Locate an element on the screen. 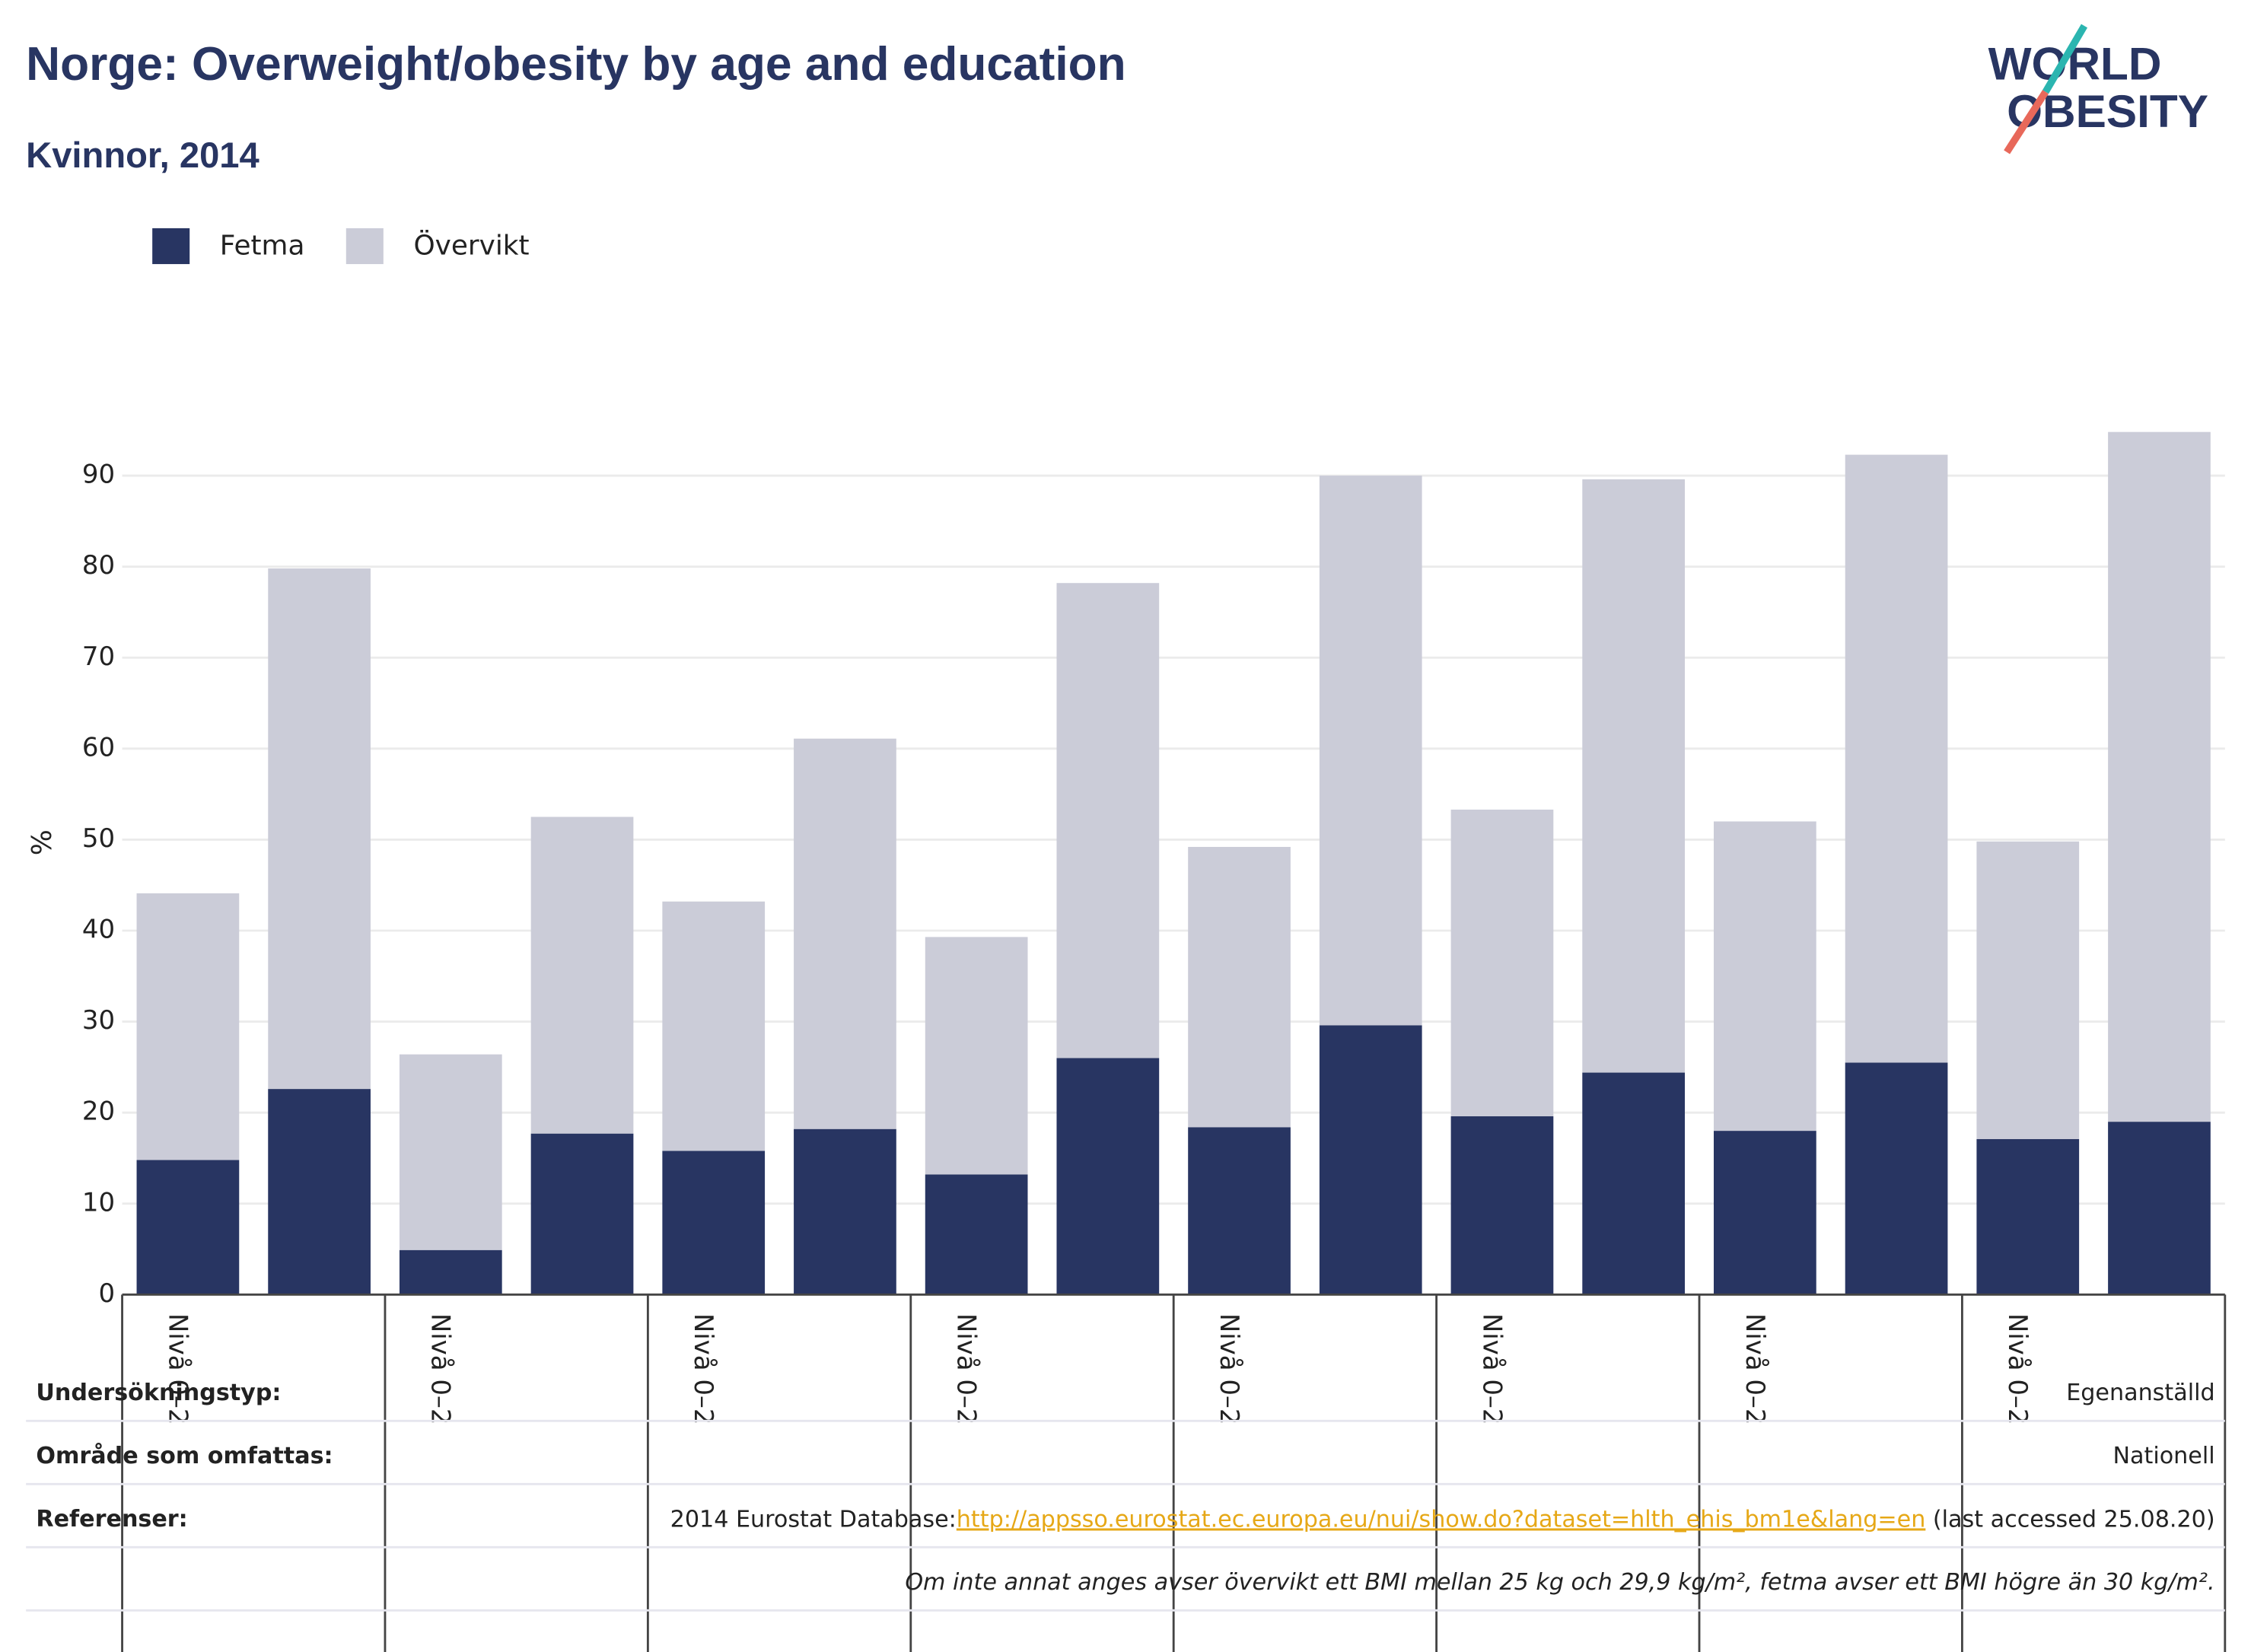 The height and width of the screenshot is (1652, 2251). reference-prefix: 2014 Eurostat Database: is located at coordinates (813, 1519).